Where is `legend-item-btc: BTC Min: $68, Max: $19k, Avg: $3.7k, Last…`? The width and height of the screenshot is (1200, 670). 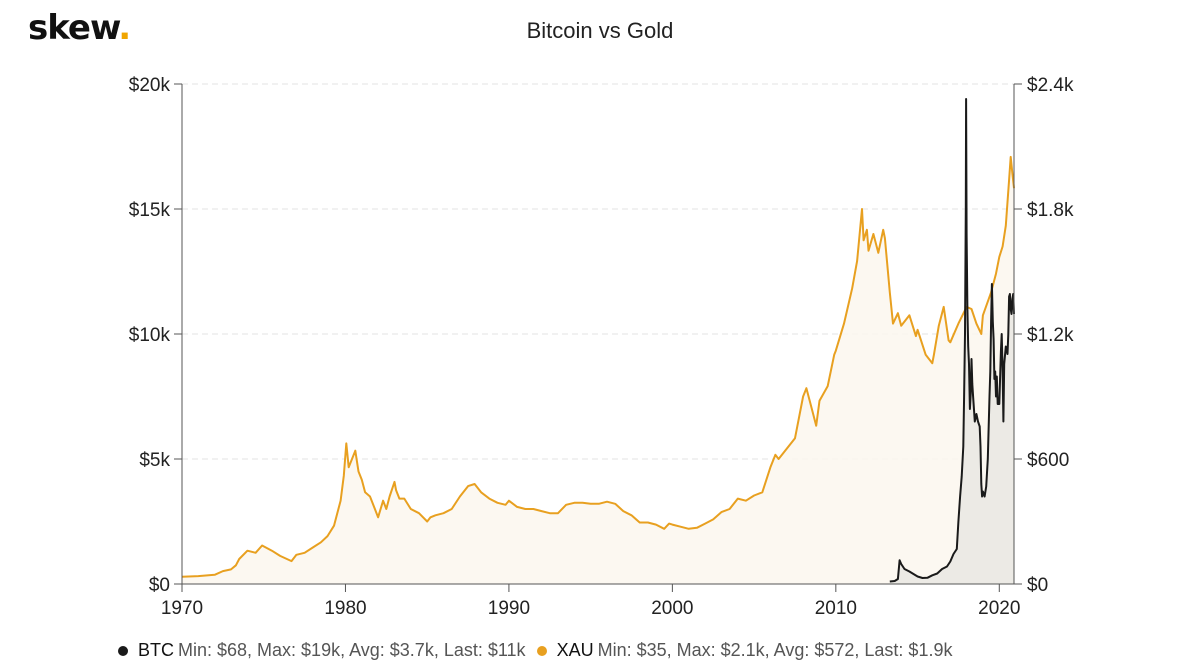
legend-item-btc: BTC Min: $68, Max: $19k, Avg: $3.7k, Last… is located at coordinates (322, 650).